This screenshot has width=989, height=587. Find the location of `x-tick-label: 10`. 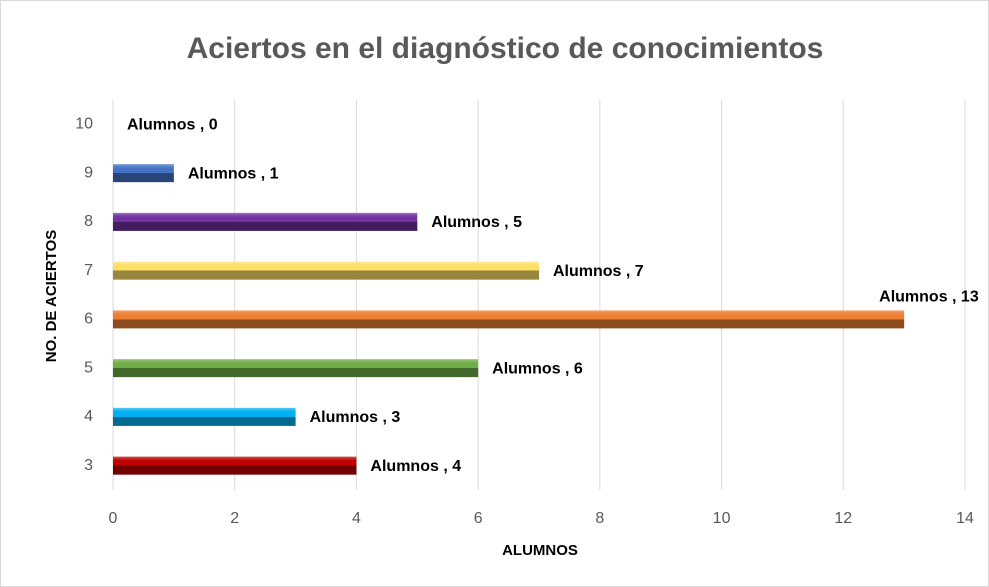

x-tick-label: 10 is located at coordinates (722, 518).